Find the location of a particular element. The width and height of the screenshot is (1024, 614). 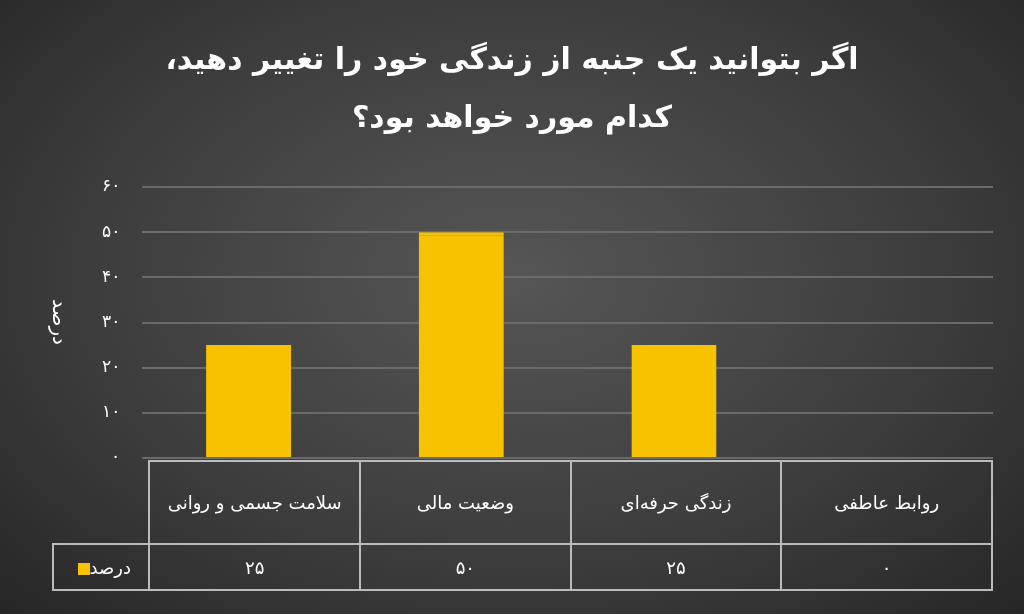

x-tick-label: زندگی حرفه‌ای is located at coordinates (676, 502).